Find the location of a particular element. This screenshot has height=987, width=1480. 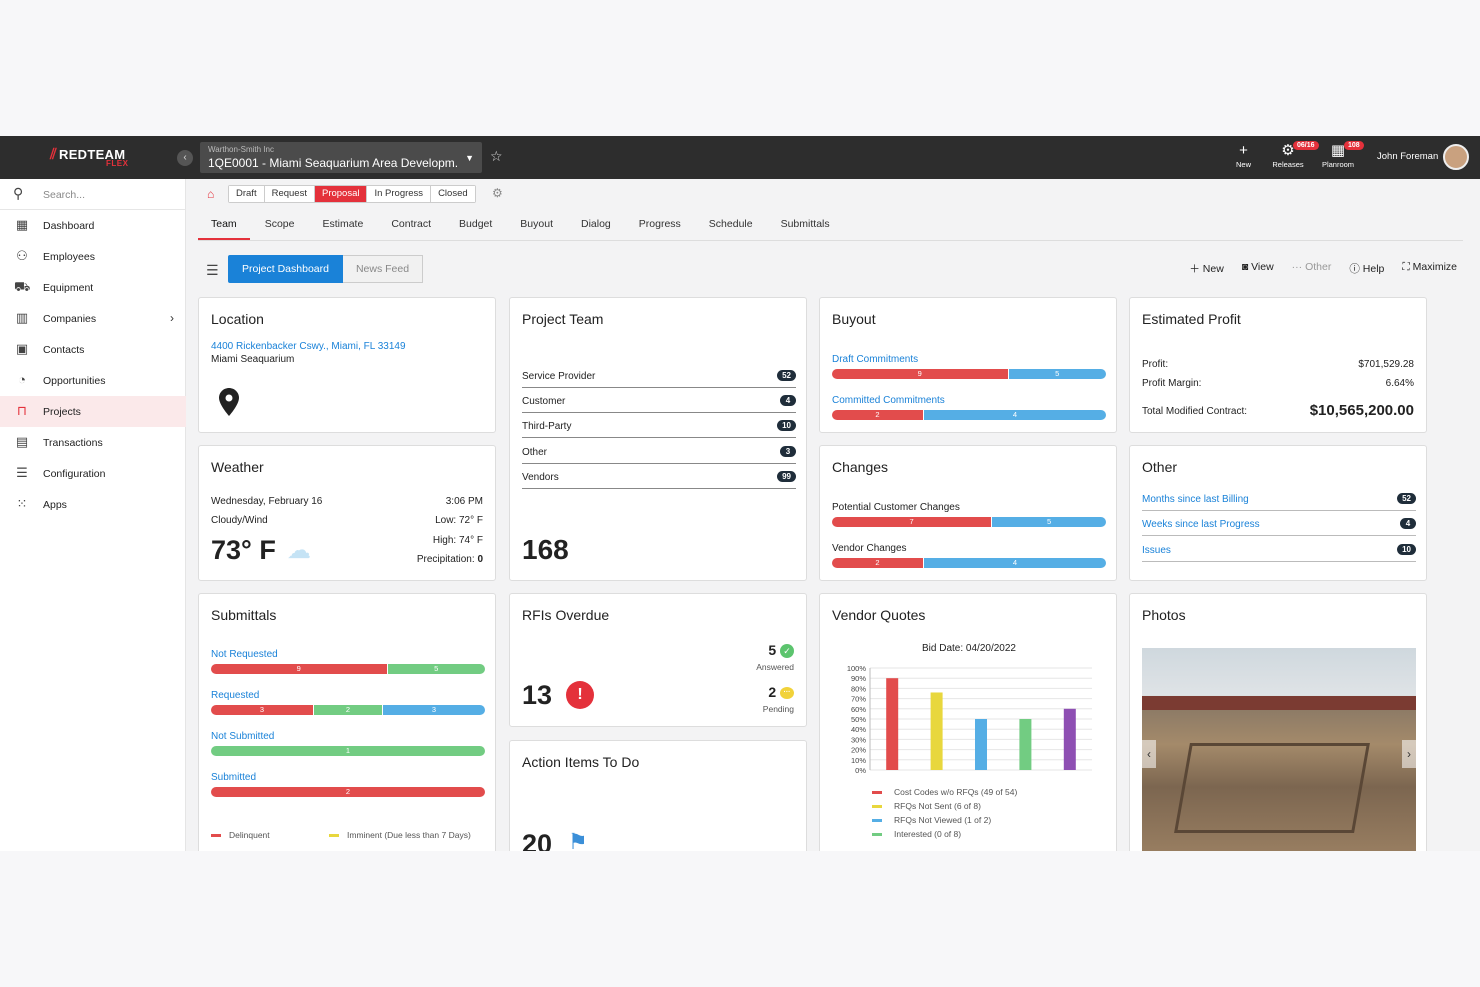

map-pin-icon is located at coordinates (229, 402).